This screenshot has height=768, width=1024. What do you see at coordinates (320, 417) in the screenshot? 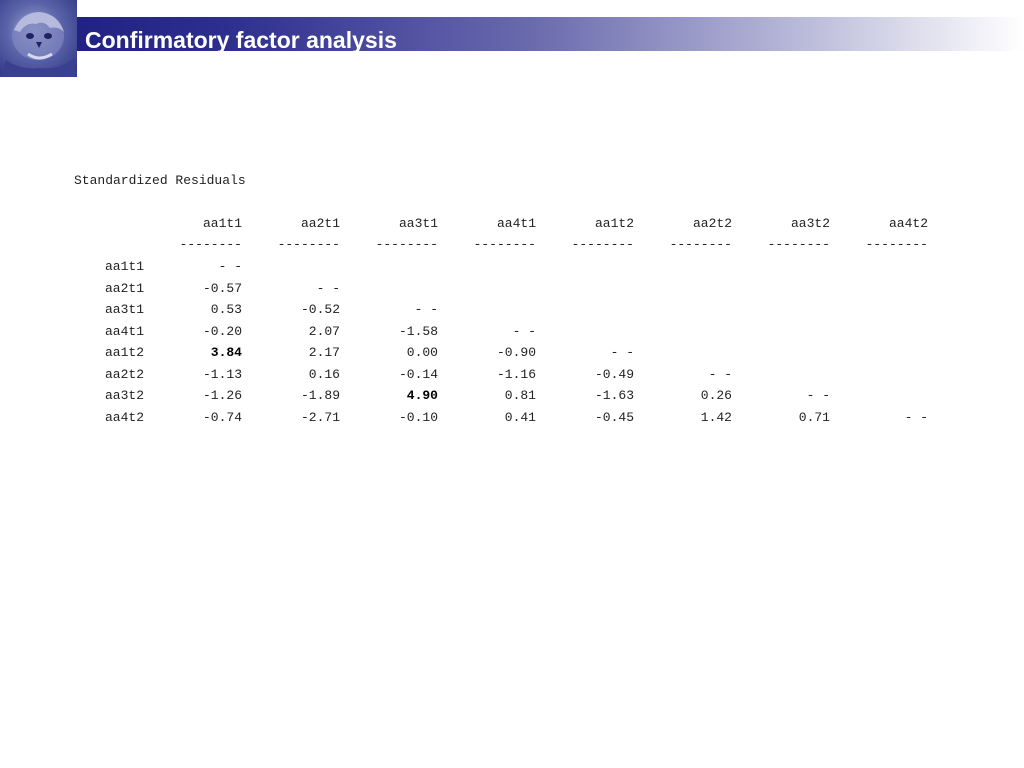
I see `residual-value: -2.71` at bounding box center [320, 417].